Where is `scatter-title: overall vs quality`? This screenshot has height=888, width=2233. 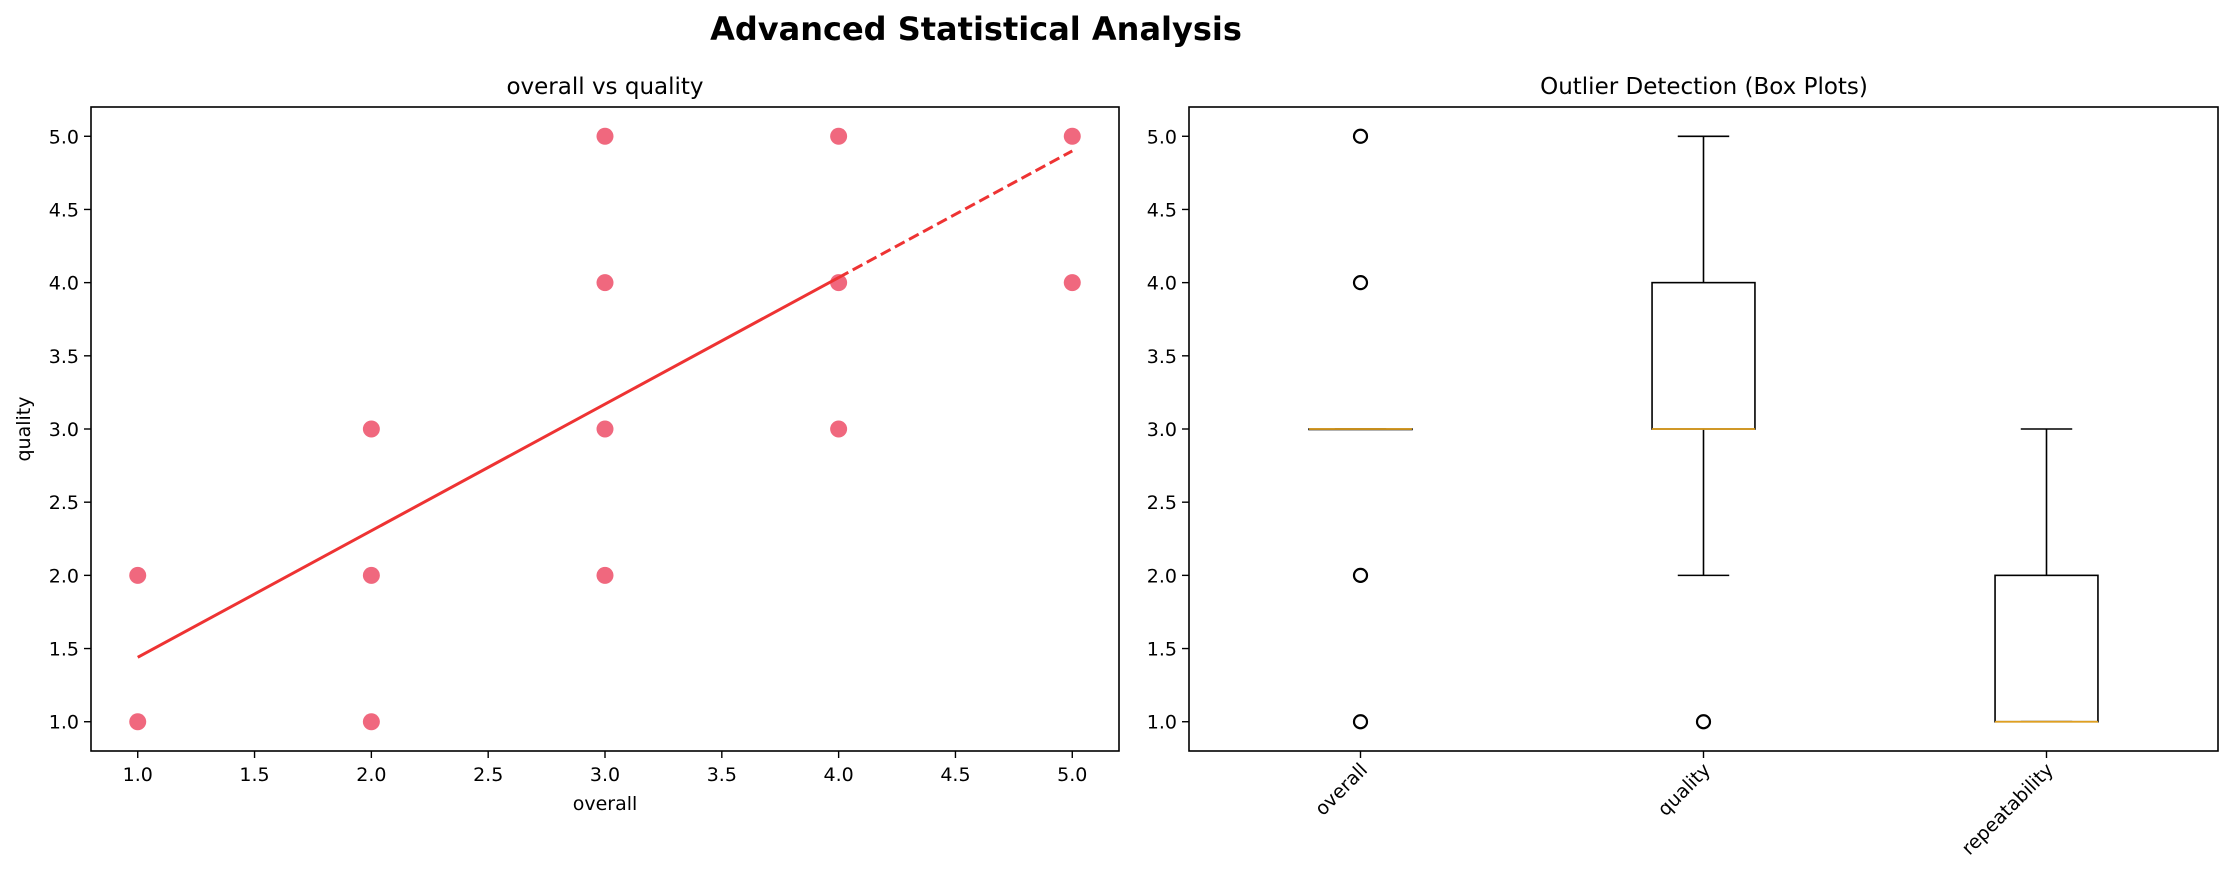
scatter-title: overall vs quality is located at coordinates (604, 87).